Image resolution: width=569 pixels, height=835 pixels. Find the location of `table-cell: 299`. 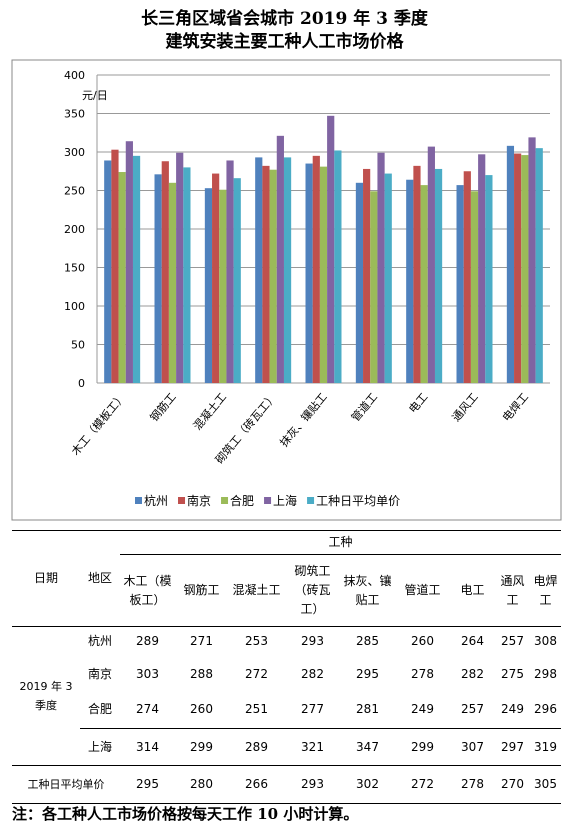

table-cell: 299 is located at coordinates (422, 746).